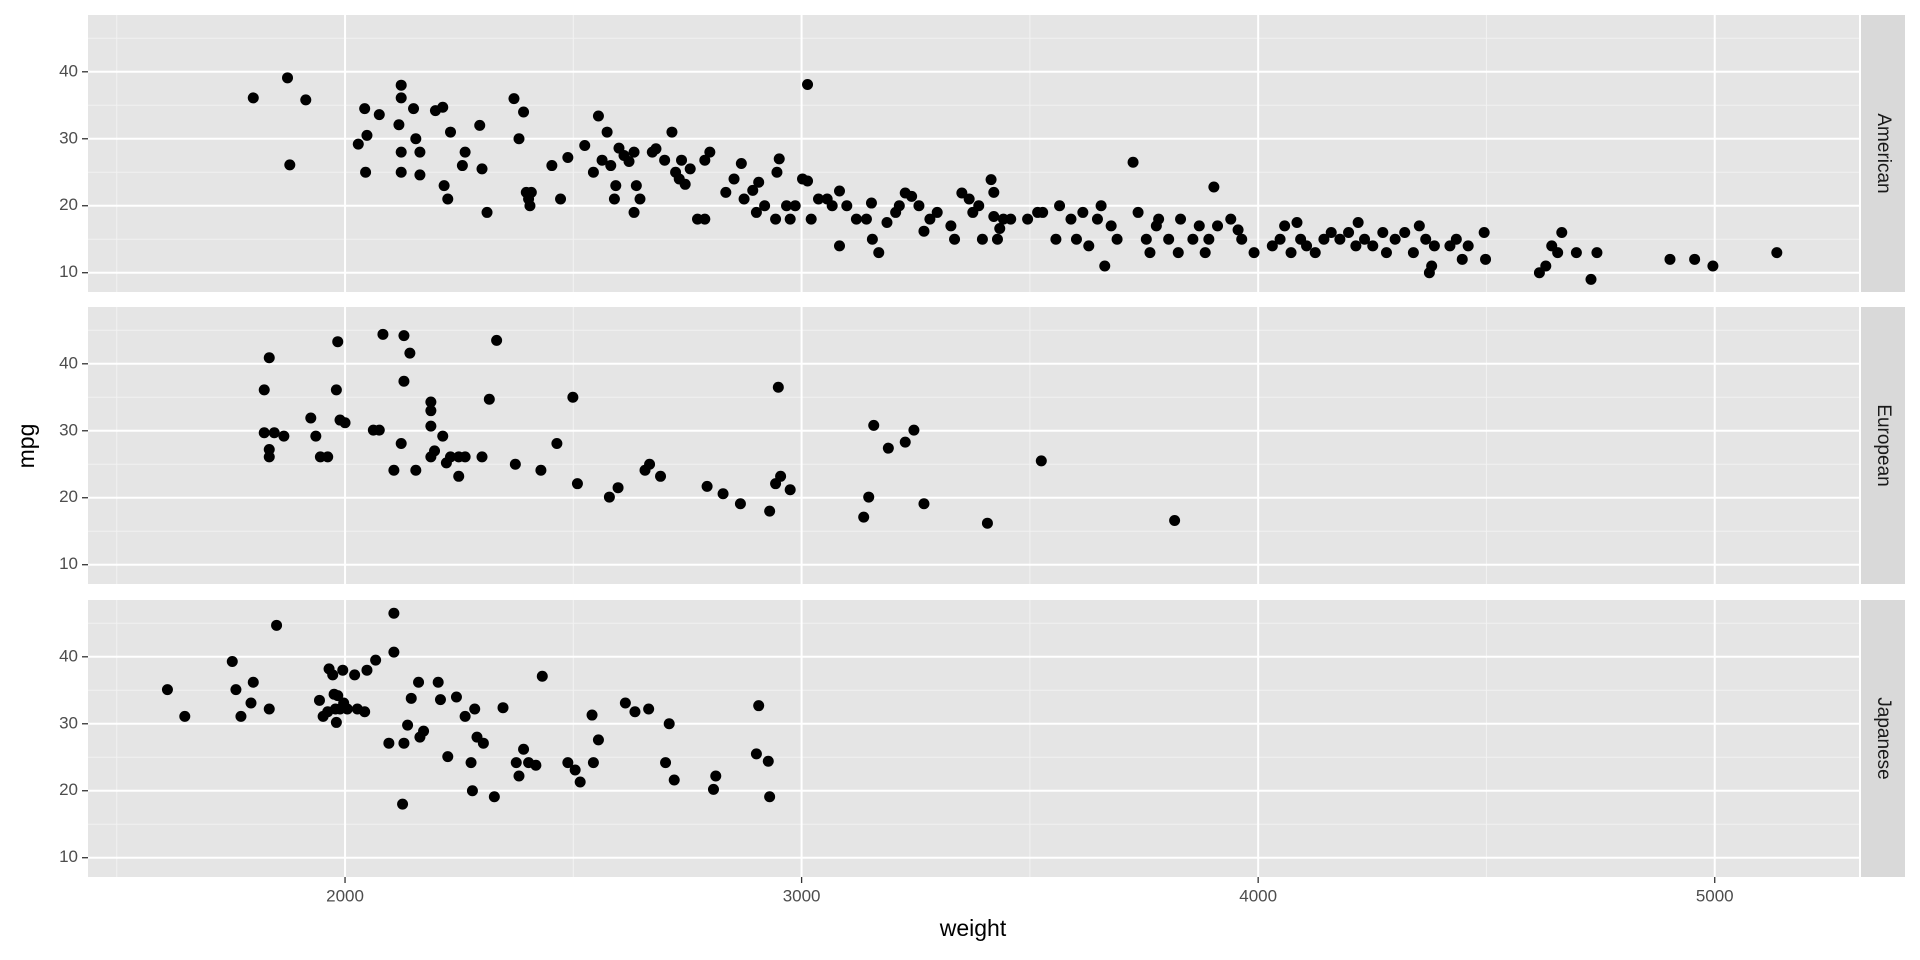  I want to click on x-tick-label: 4000, so click(1258, 895).